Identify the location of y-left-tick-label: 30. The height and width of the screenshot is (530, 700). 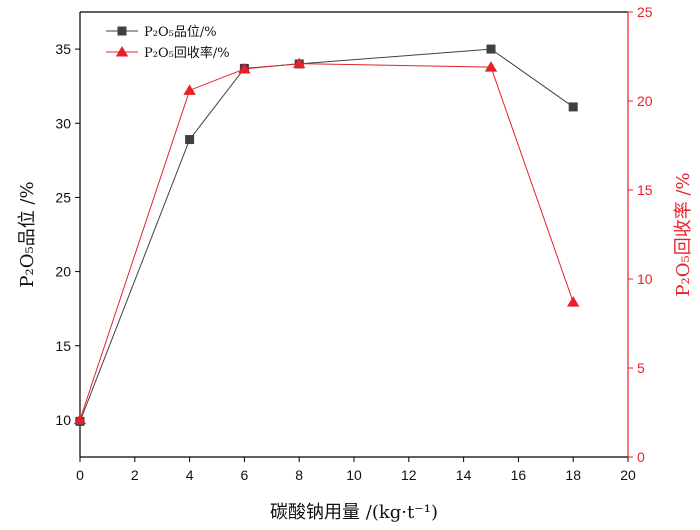
(63, 123).